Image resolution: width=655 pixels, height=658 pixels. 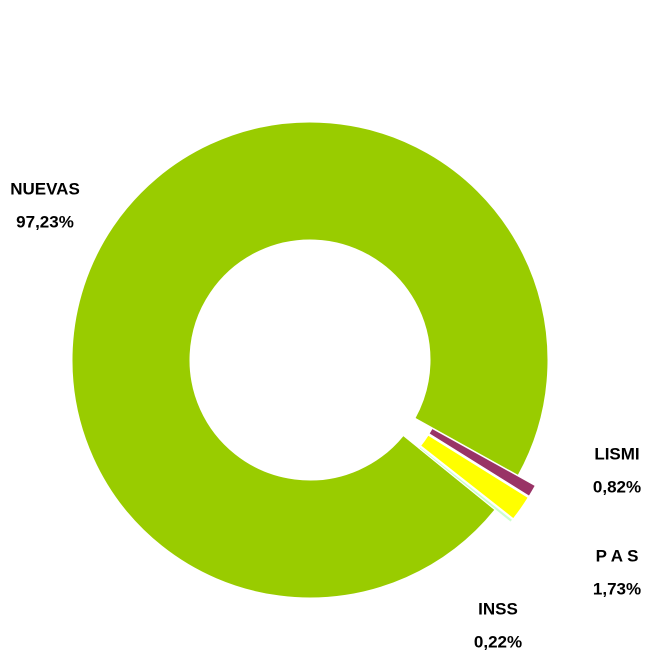 I want to click on slice-value-label: 97,23%, so click(x=45, y=221).